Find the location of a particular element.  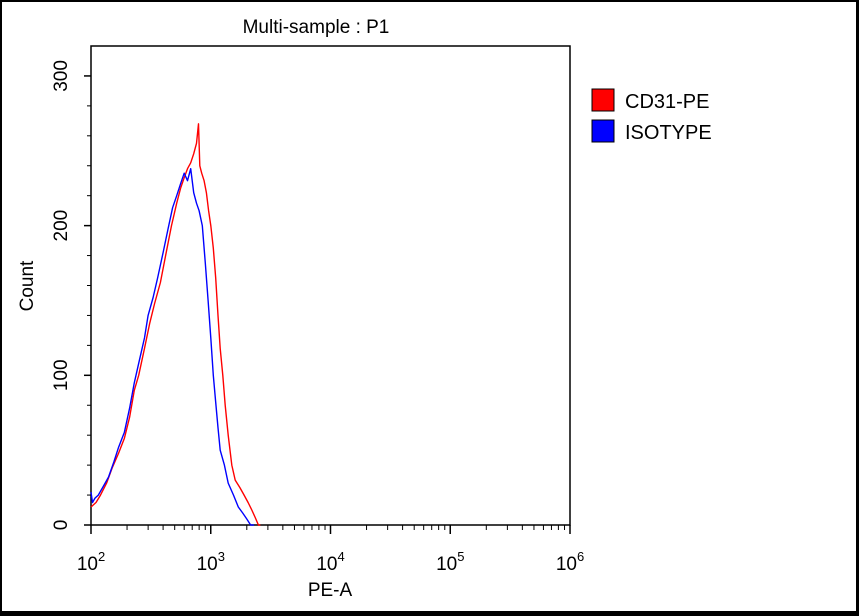

legend: CD31-PE ISOTYPE is located at coordinates (651, 116).